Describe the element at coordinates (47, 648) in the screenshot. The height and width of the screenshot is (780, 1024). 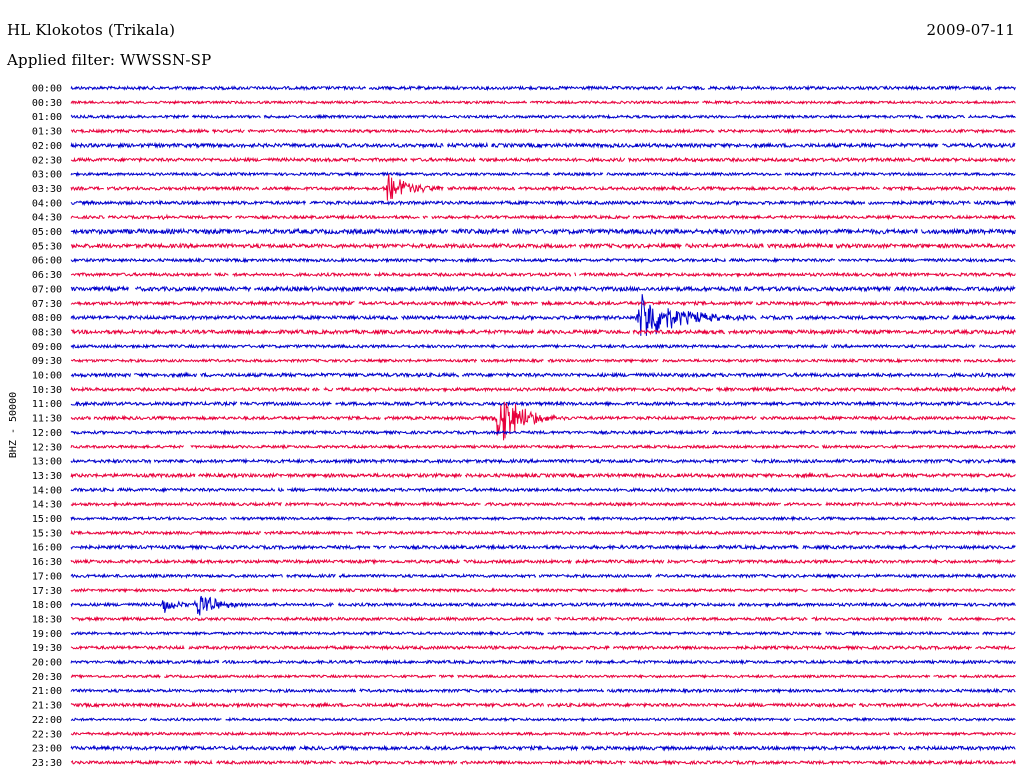
I see `row-time-label: 19:30` at that location.